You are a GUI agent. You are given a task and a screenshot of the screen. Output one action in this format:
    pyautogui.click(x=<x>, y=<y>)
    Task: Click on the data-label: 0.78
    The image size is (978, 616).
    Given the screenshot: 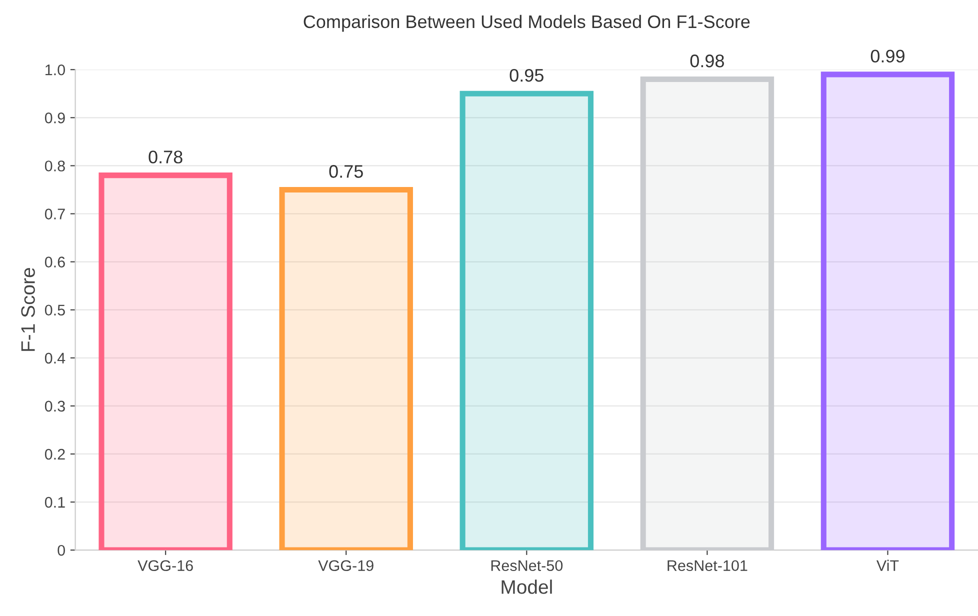 What is the action you would take?
    pyautogui.click(x=165, y=157)
    